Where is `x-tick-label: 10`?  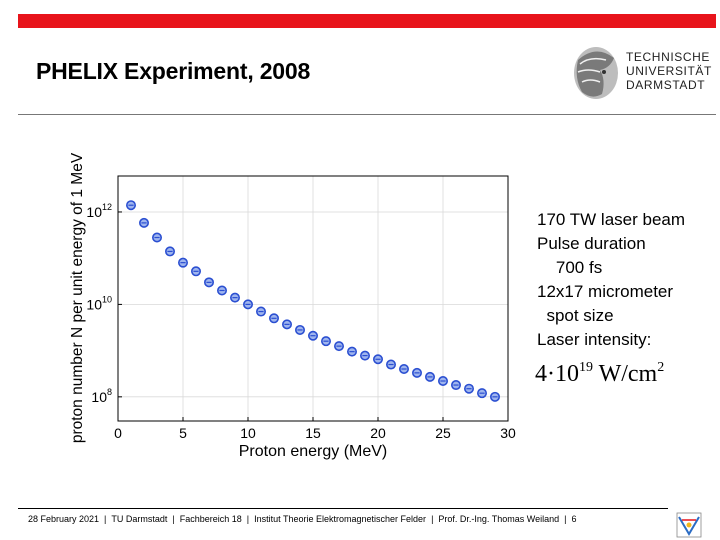
x-tick-label: 10 is located at coordinates (248, 433).